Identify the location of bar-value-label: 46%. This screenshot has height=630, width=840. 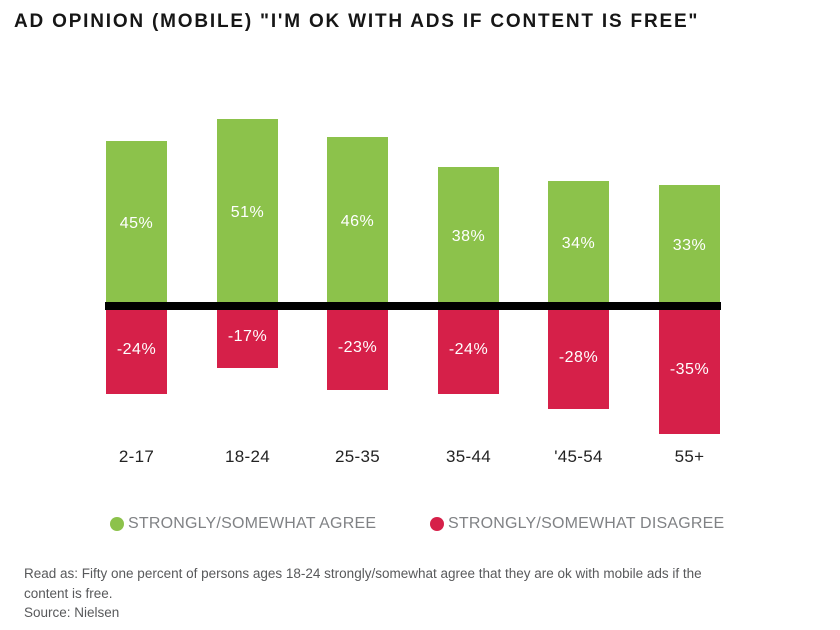
(357, 221).